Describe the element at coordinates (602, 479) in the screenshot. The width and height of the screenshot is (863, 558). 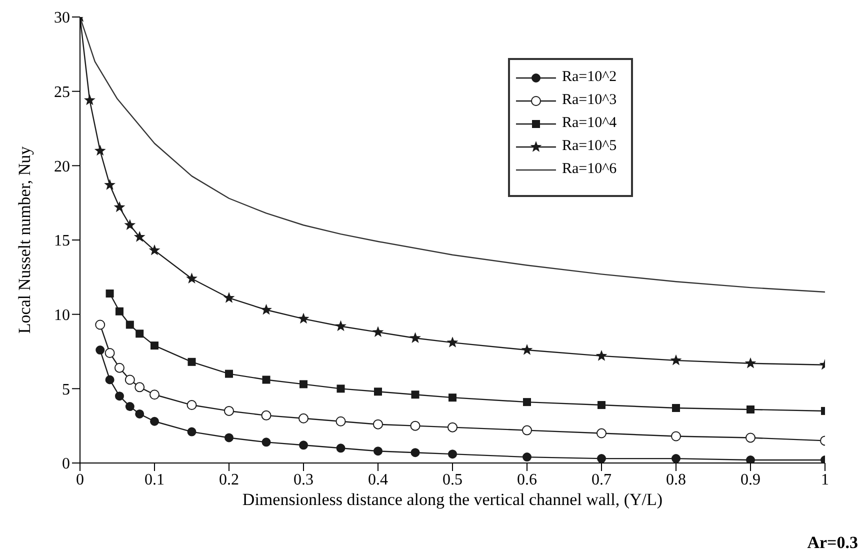
I see `x-tick-label: 0.7` at that location.